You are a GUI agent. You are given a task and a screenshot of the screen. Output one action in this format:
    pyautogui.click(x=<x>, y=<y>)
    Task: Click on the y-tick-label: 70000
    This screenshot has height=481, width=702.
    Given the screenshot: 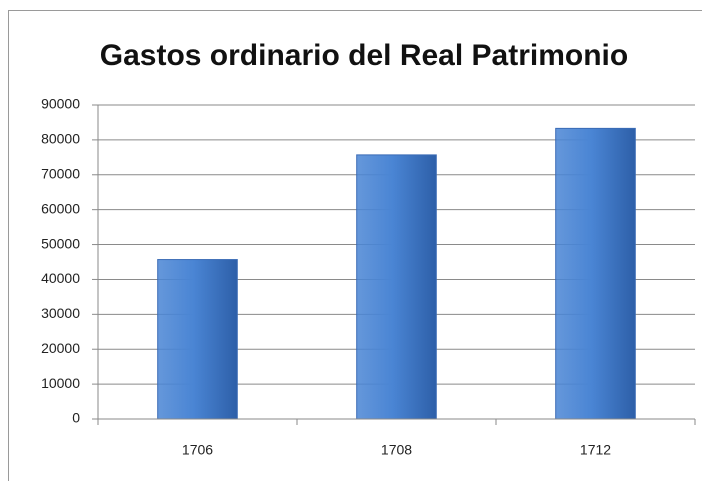 What is the action you would take?
    pyautogui.click(x=60, y=173)
    